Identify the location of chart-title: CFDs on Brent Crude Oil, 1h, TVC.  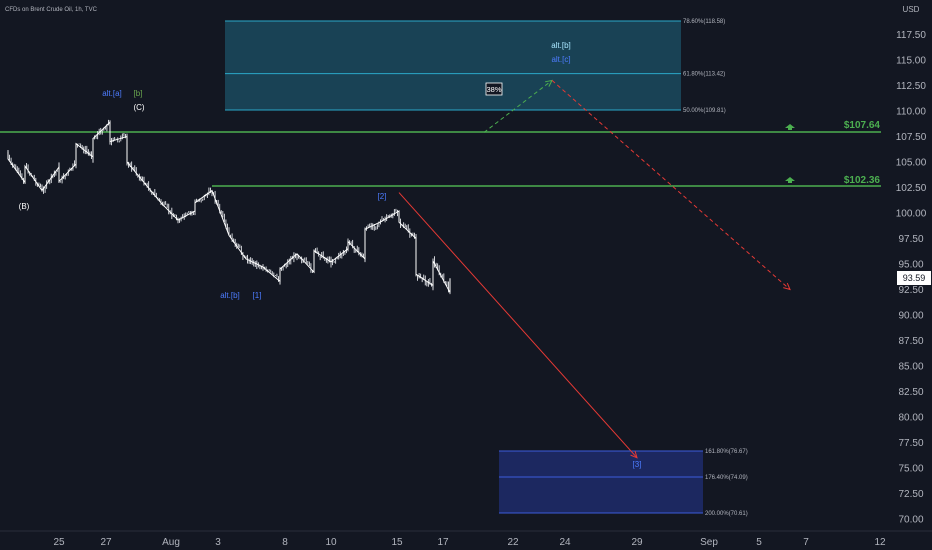
(51, 10).